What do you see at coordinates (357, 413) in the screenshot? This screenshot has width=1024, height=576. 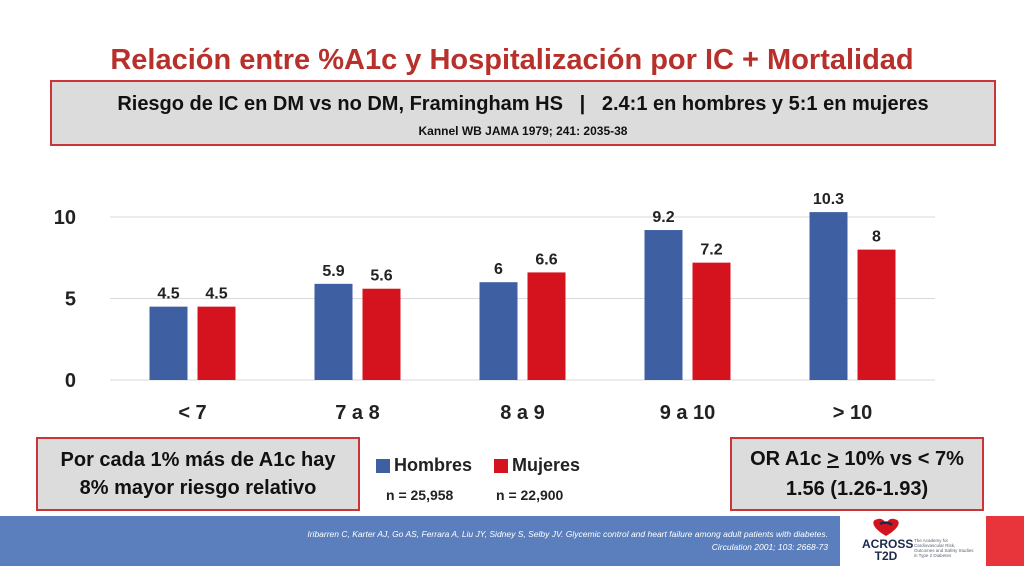 I see `x-tick-label: 7 a 8` at bounding box center [357, 413].